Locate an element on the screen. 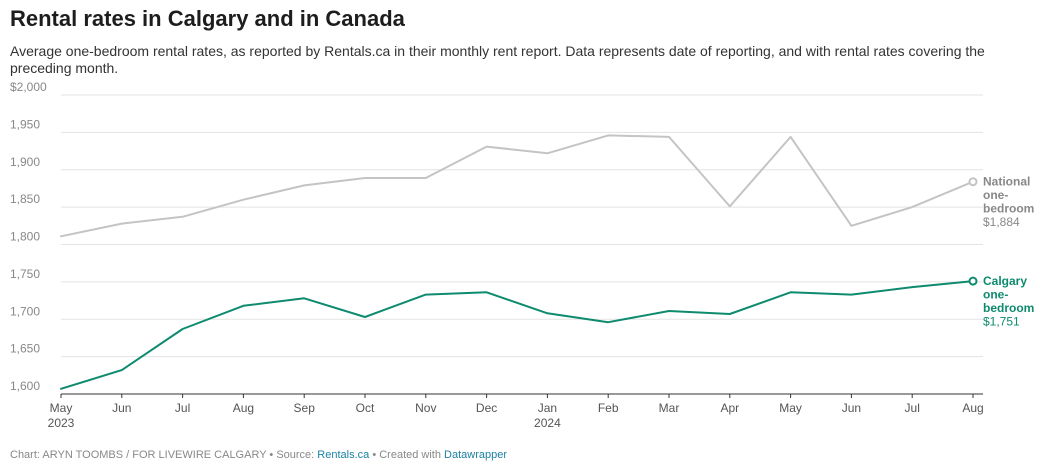 This screenshot has width=1049, height=471. national-series-label: one- is located at coordinates (995, 195).